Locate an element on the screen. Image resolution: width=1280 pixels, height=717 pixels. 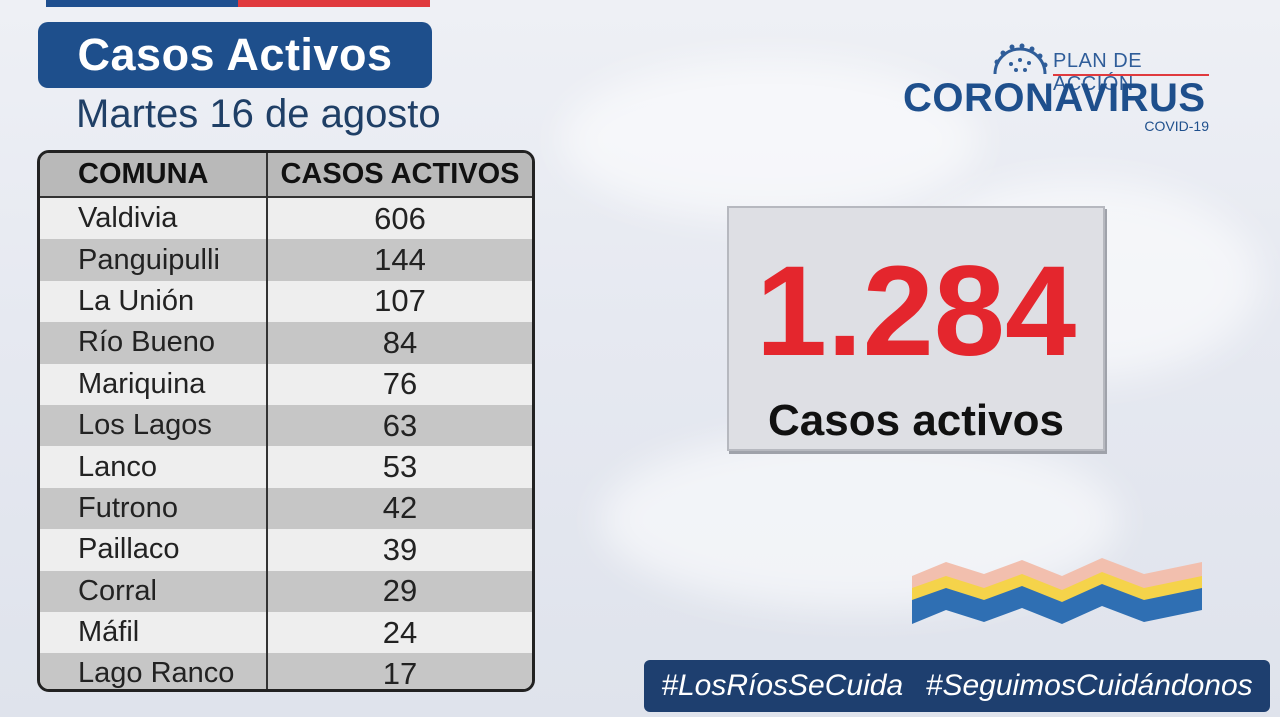
date-subtitle: Martes 16 de agosto is located at coordinates (258, 114).